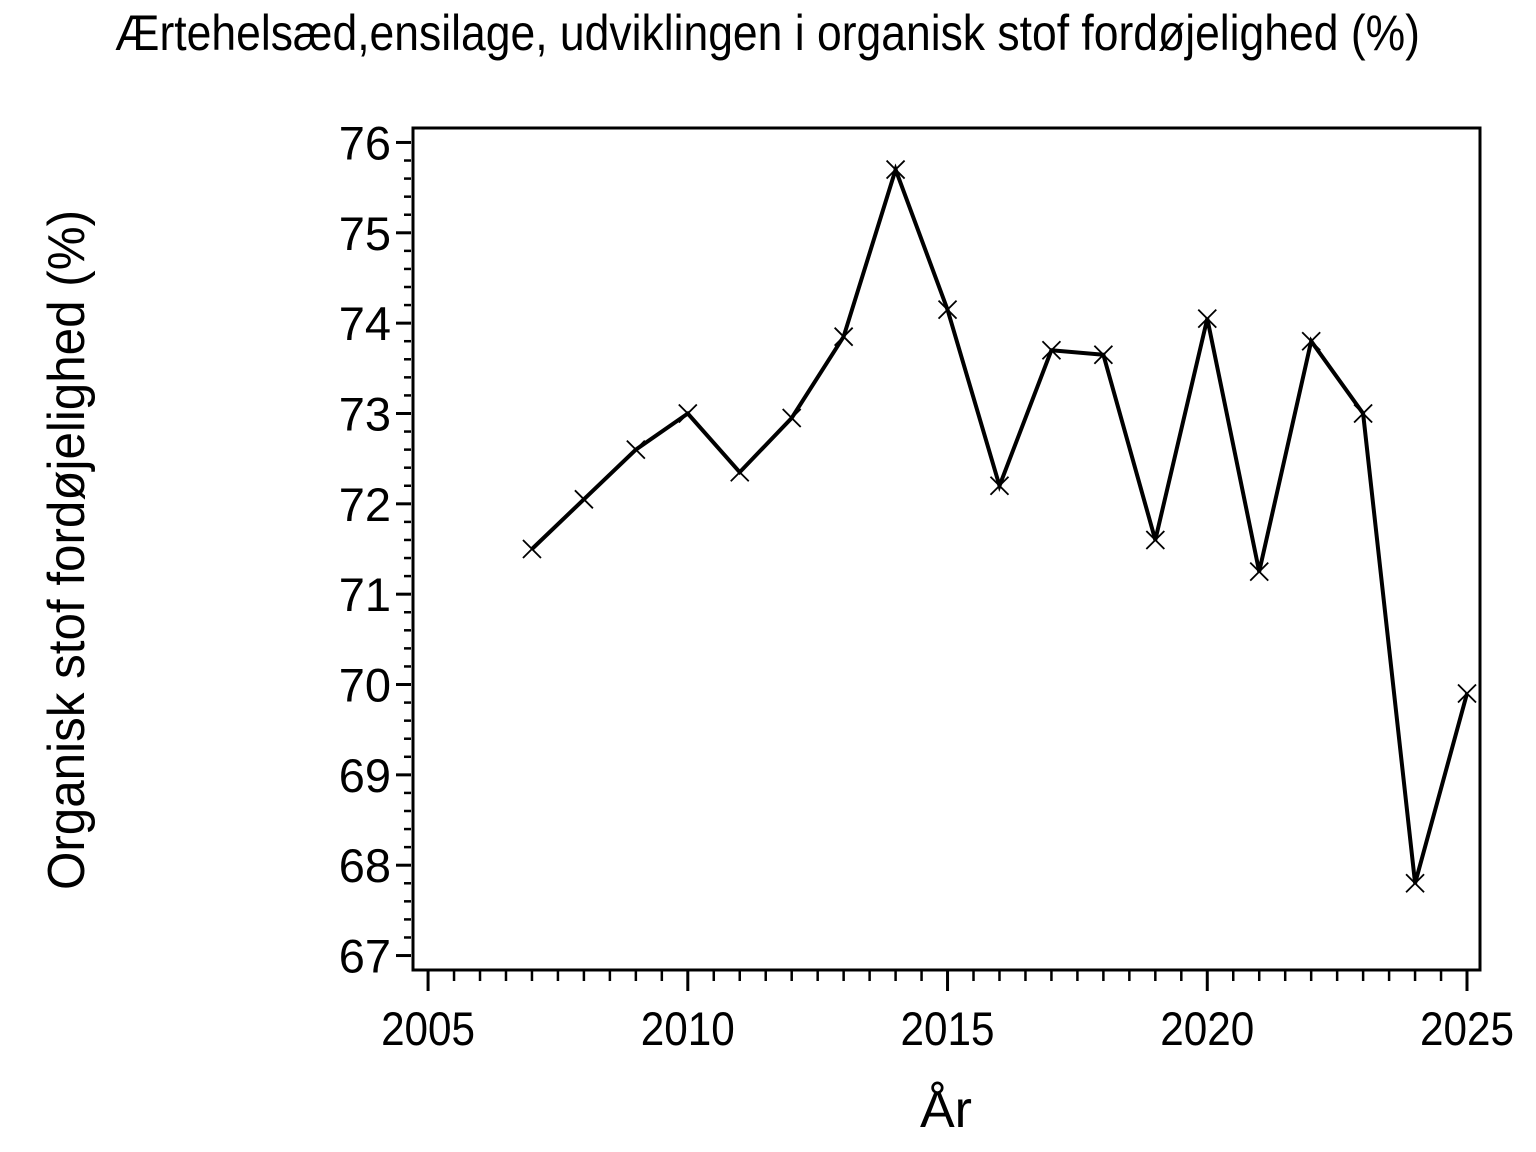 The image size is (1536, 1152). I want to click on y-tick-label: 67, so click(365, 956).